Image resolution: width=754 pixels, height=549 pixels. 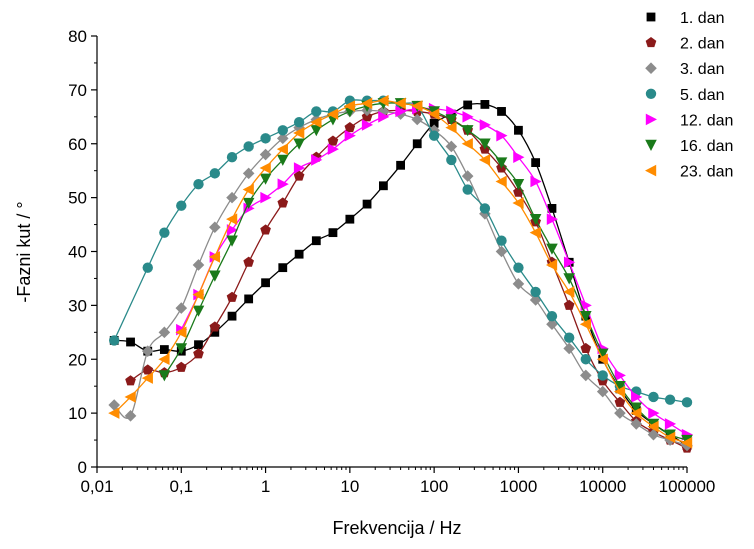 What do you see at coordinates (77, 144) in the screenshot?
I see `y-tick-label: 60` at bounding box center [77, 144].